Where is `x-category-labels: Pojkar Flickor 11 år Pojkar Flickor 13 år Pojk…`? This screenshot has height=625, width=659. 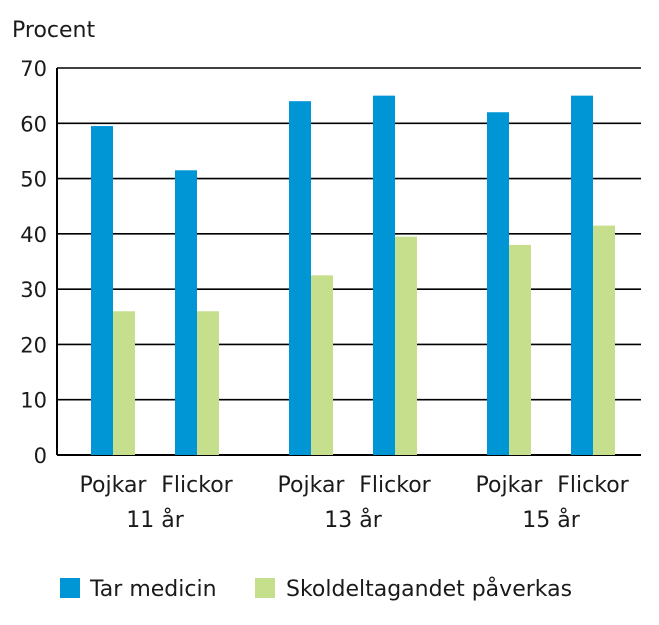
x-category-labels: Pojkar Flickor 11 år Pojkar Flickor 13 år Pojk… is located at coordinates (355, 503).